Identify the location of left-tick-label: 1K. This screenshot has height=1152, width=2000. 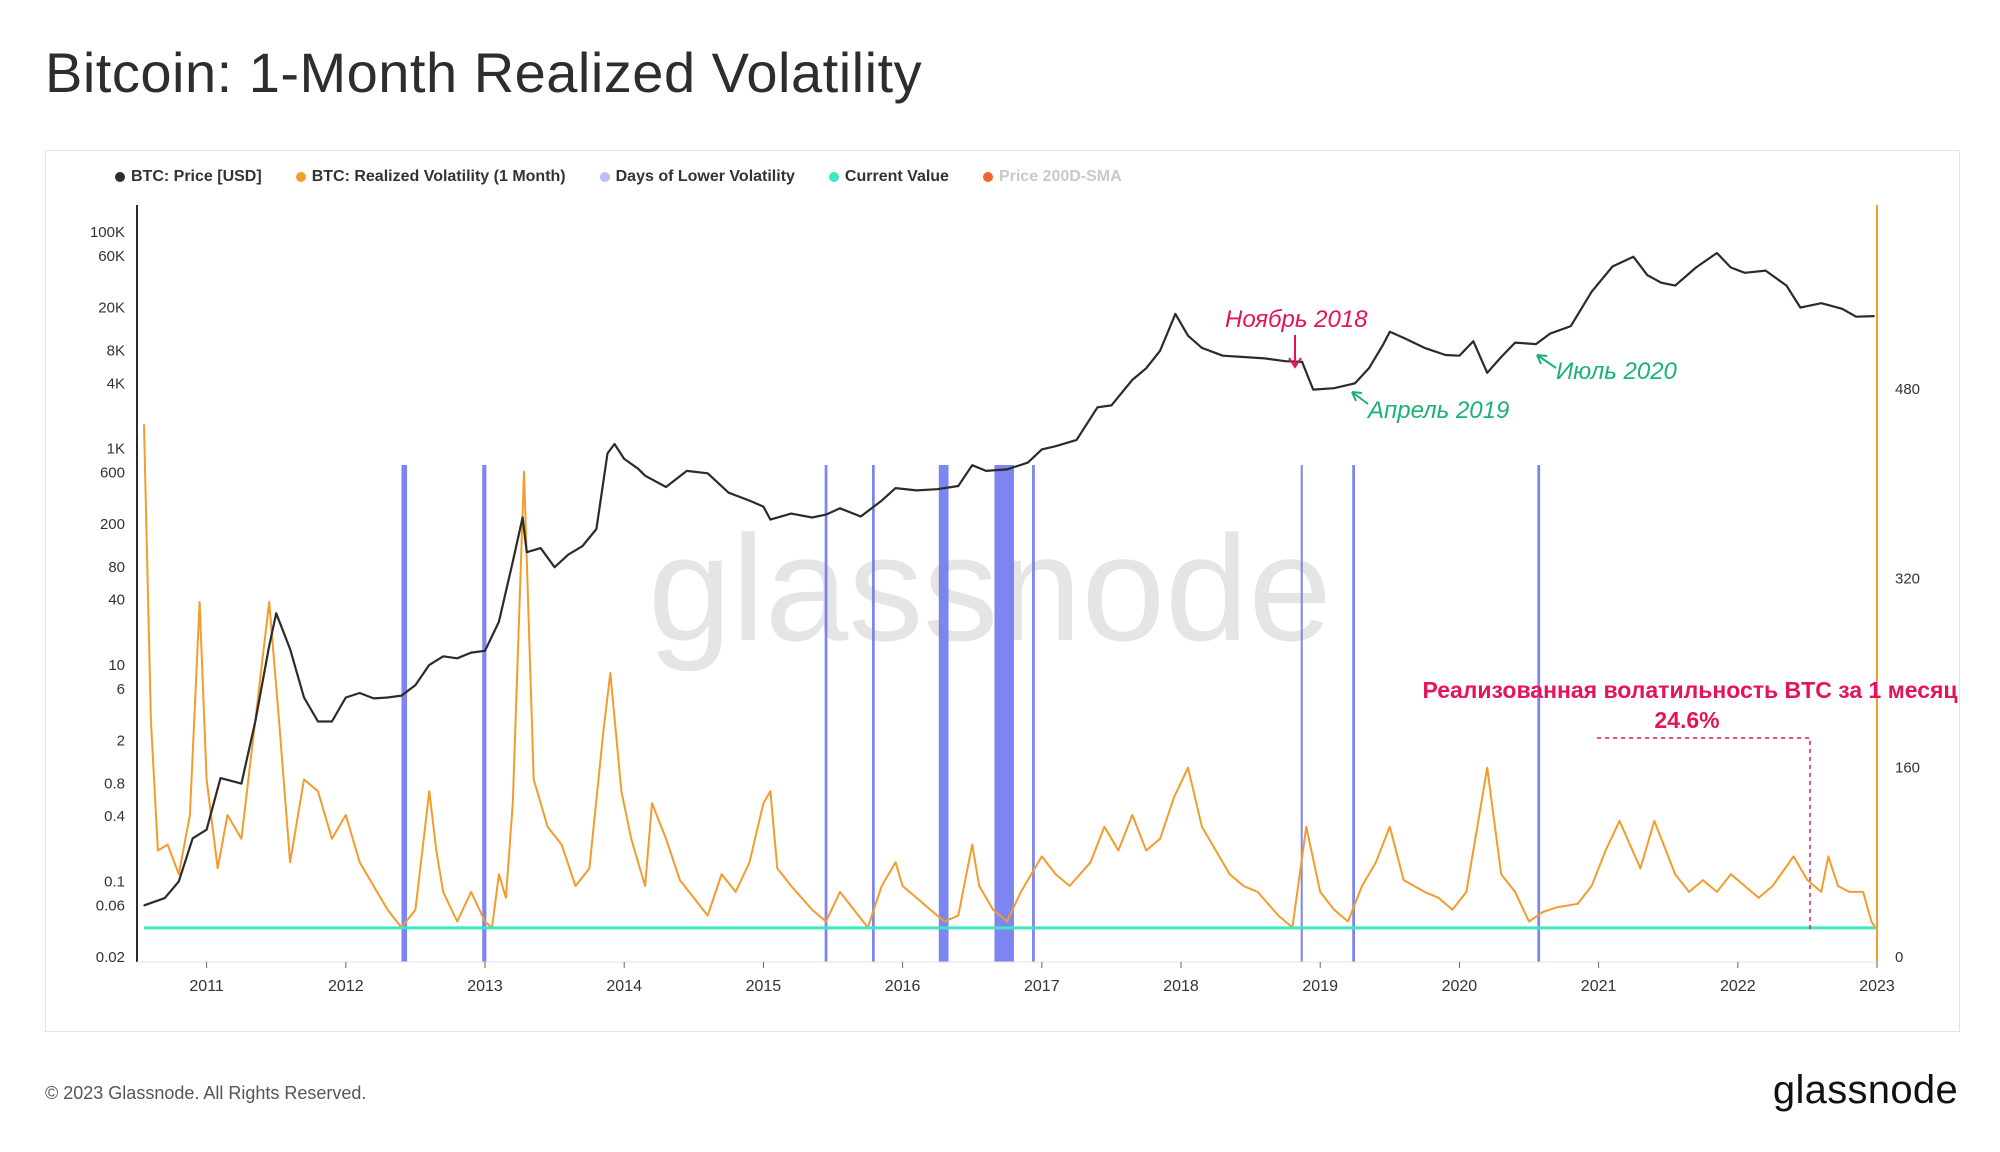
(116, 448).